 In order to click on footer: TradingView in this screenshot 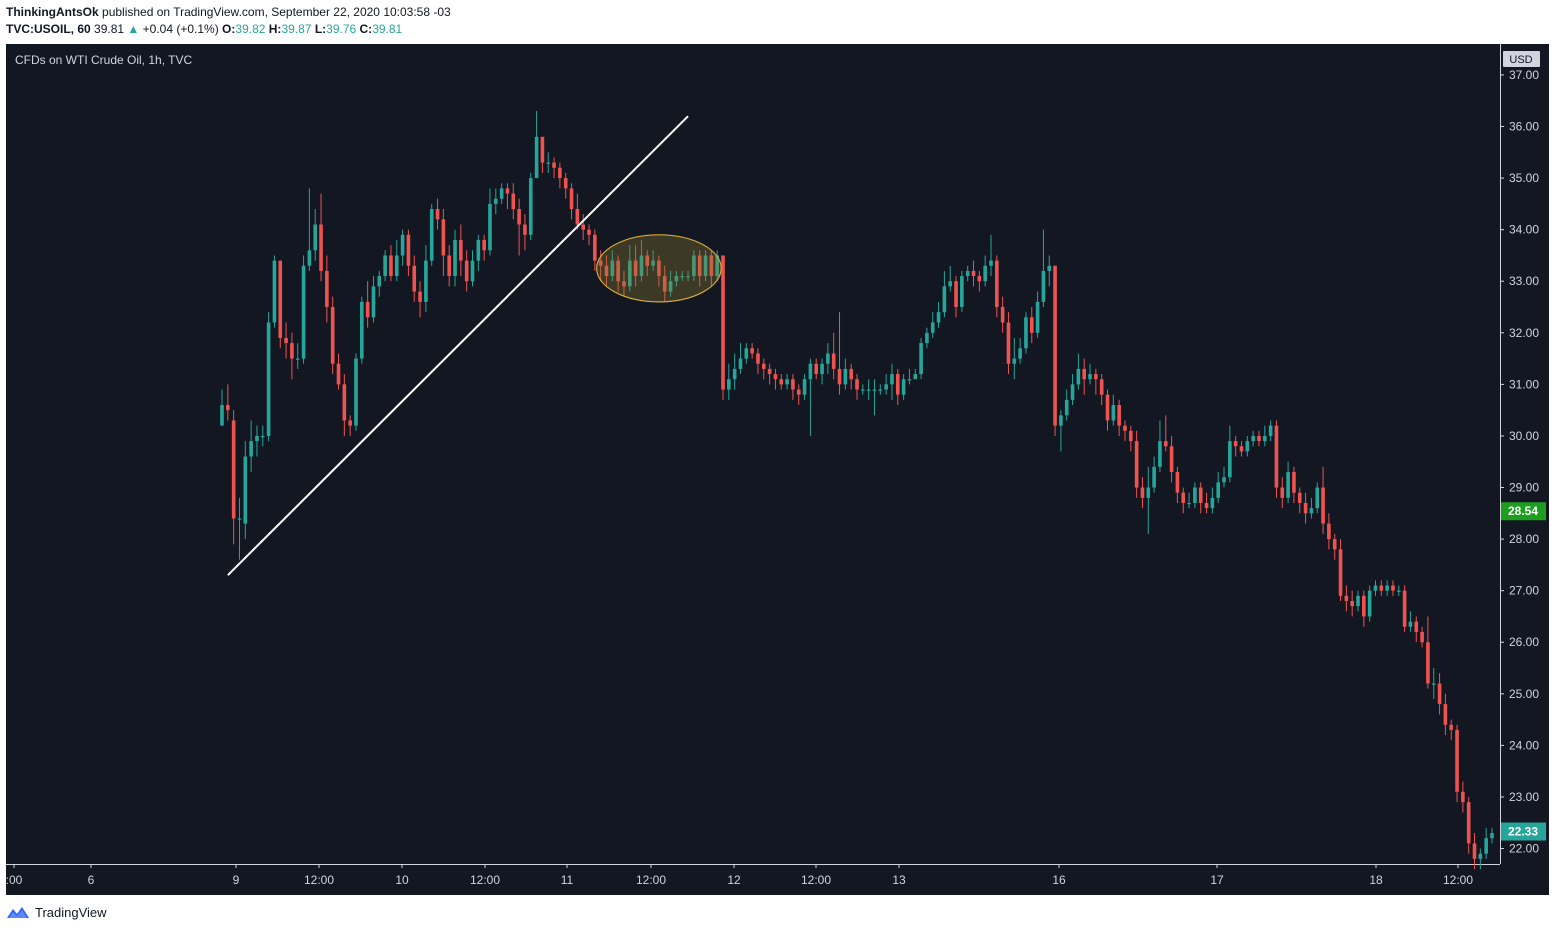, I will do `click(56, 912)`.